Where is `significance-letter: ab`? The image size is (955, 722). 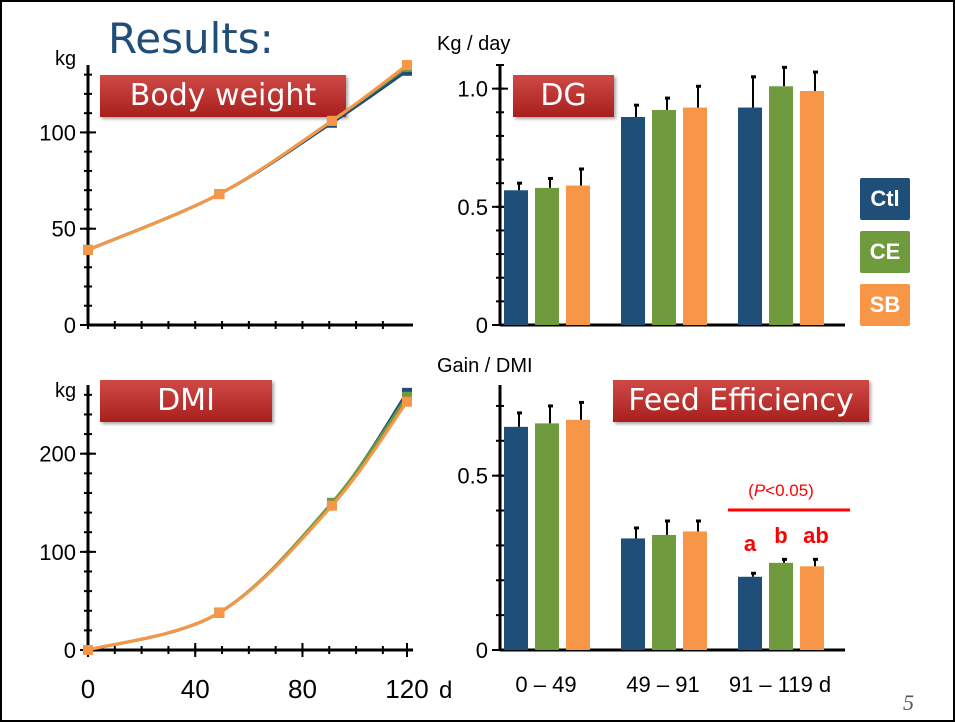
significance-letter: ab is located at coordinates (816, 535).